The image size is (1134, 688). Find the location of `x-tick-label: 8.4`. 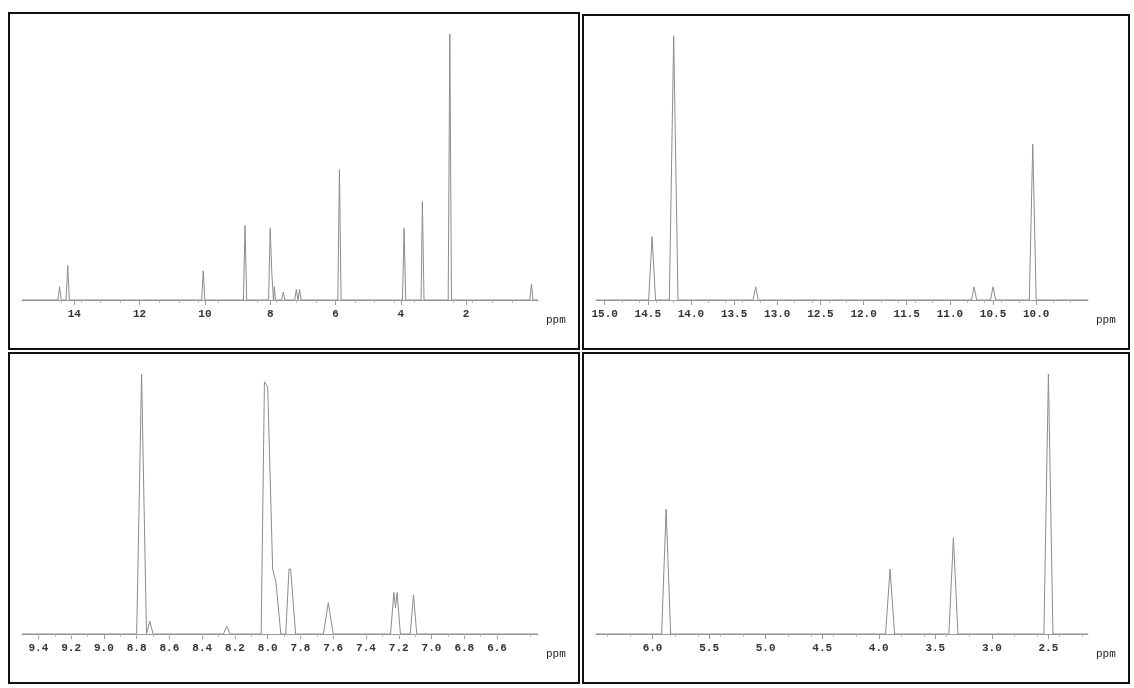

x-tick-label: 8.4 is located at coordinates (202, 647).